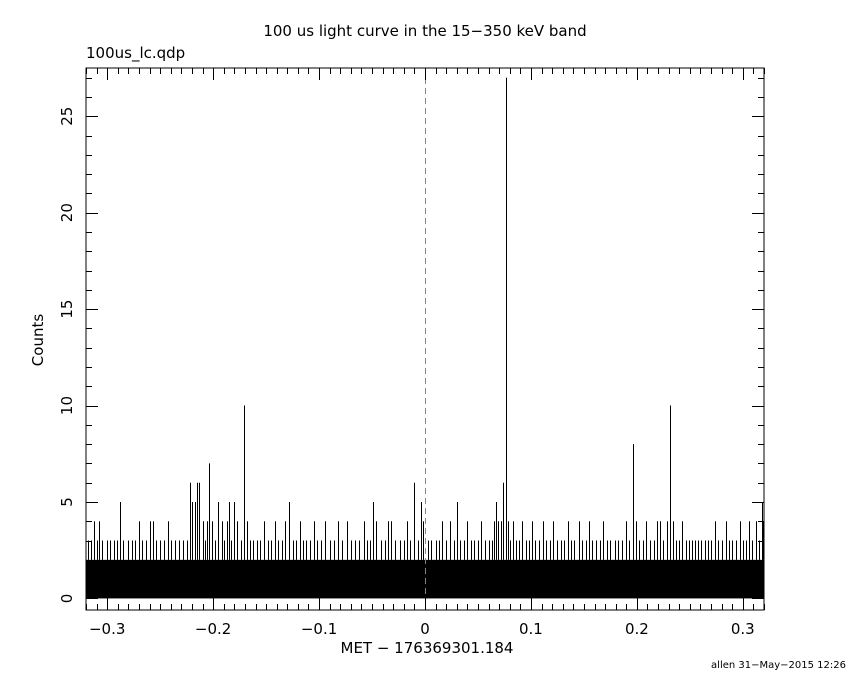 The height and width of the screenshot is (680, 850). What do you see at coordinates (427, 648) in the screenshot?
I see `x-axis-label: MET − 176369301.184` at bounding box center [427, 648].